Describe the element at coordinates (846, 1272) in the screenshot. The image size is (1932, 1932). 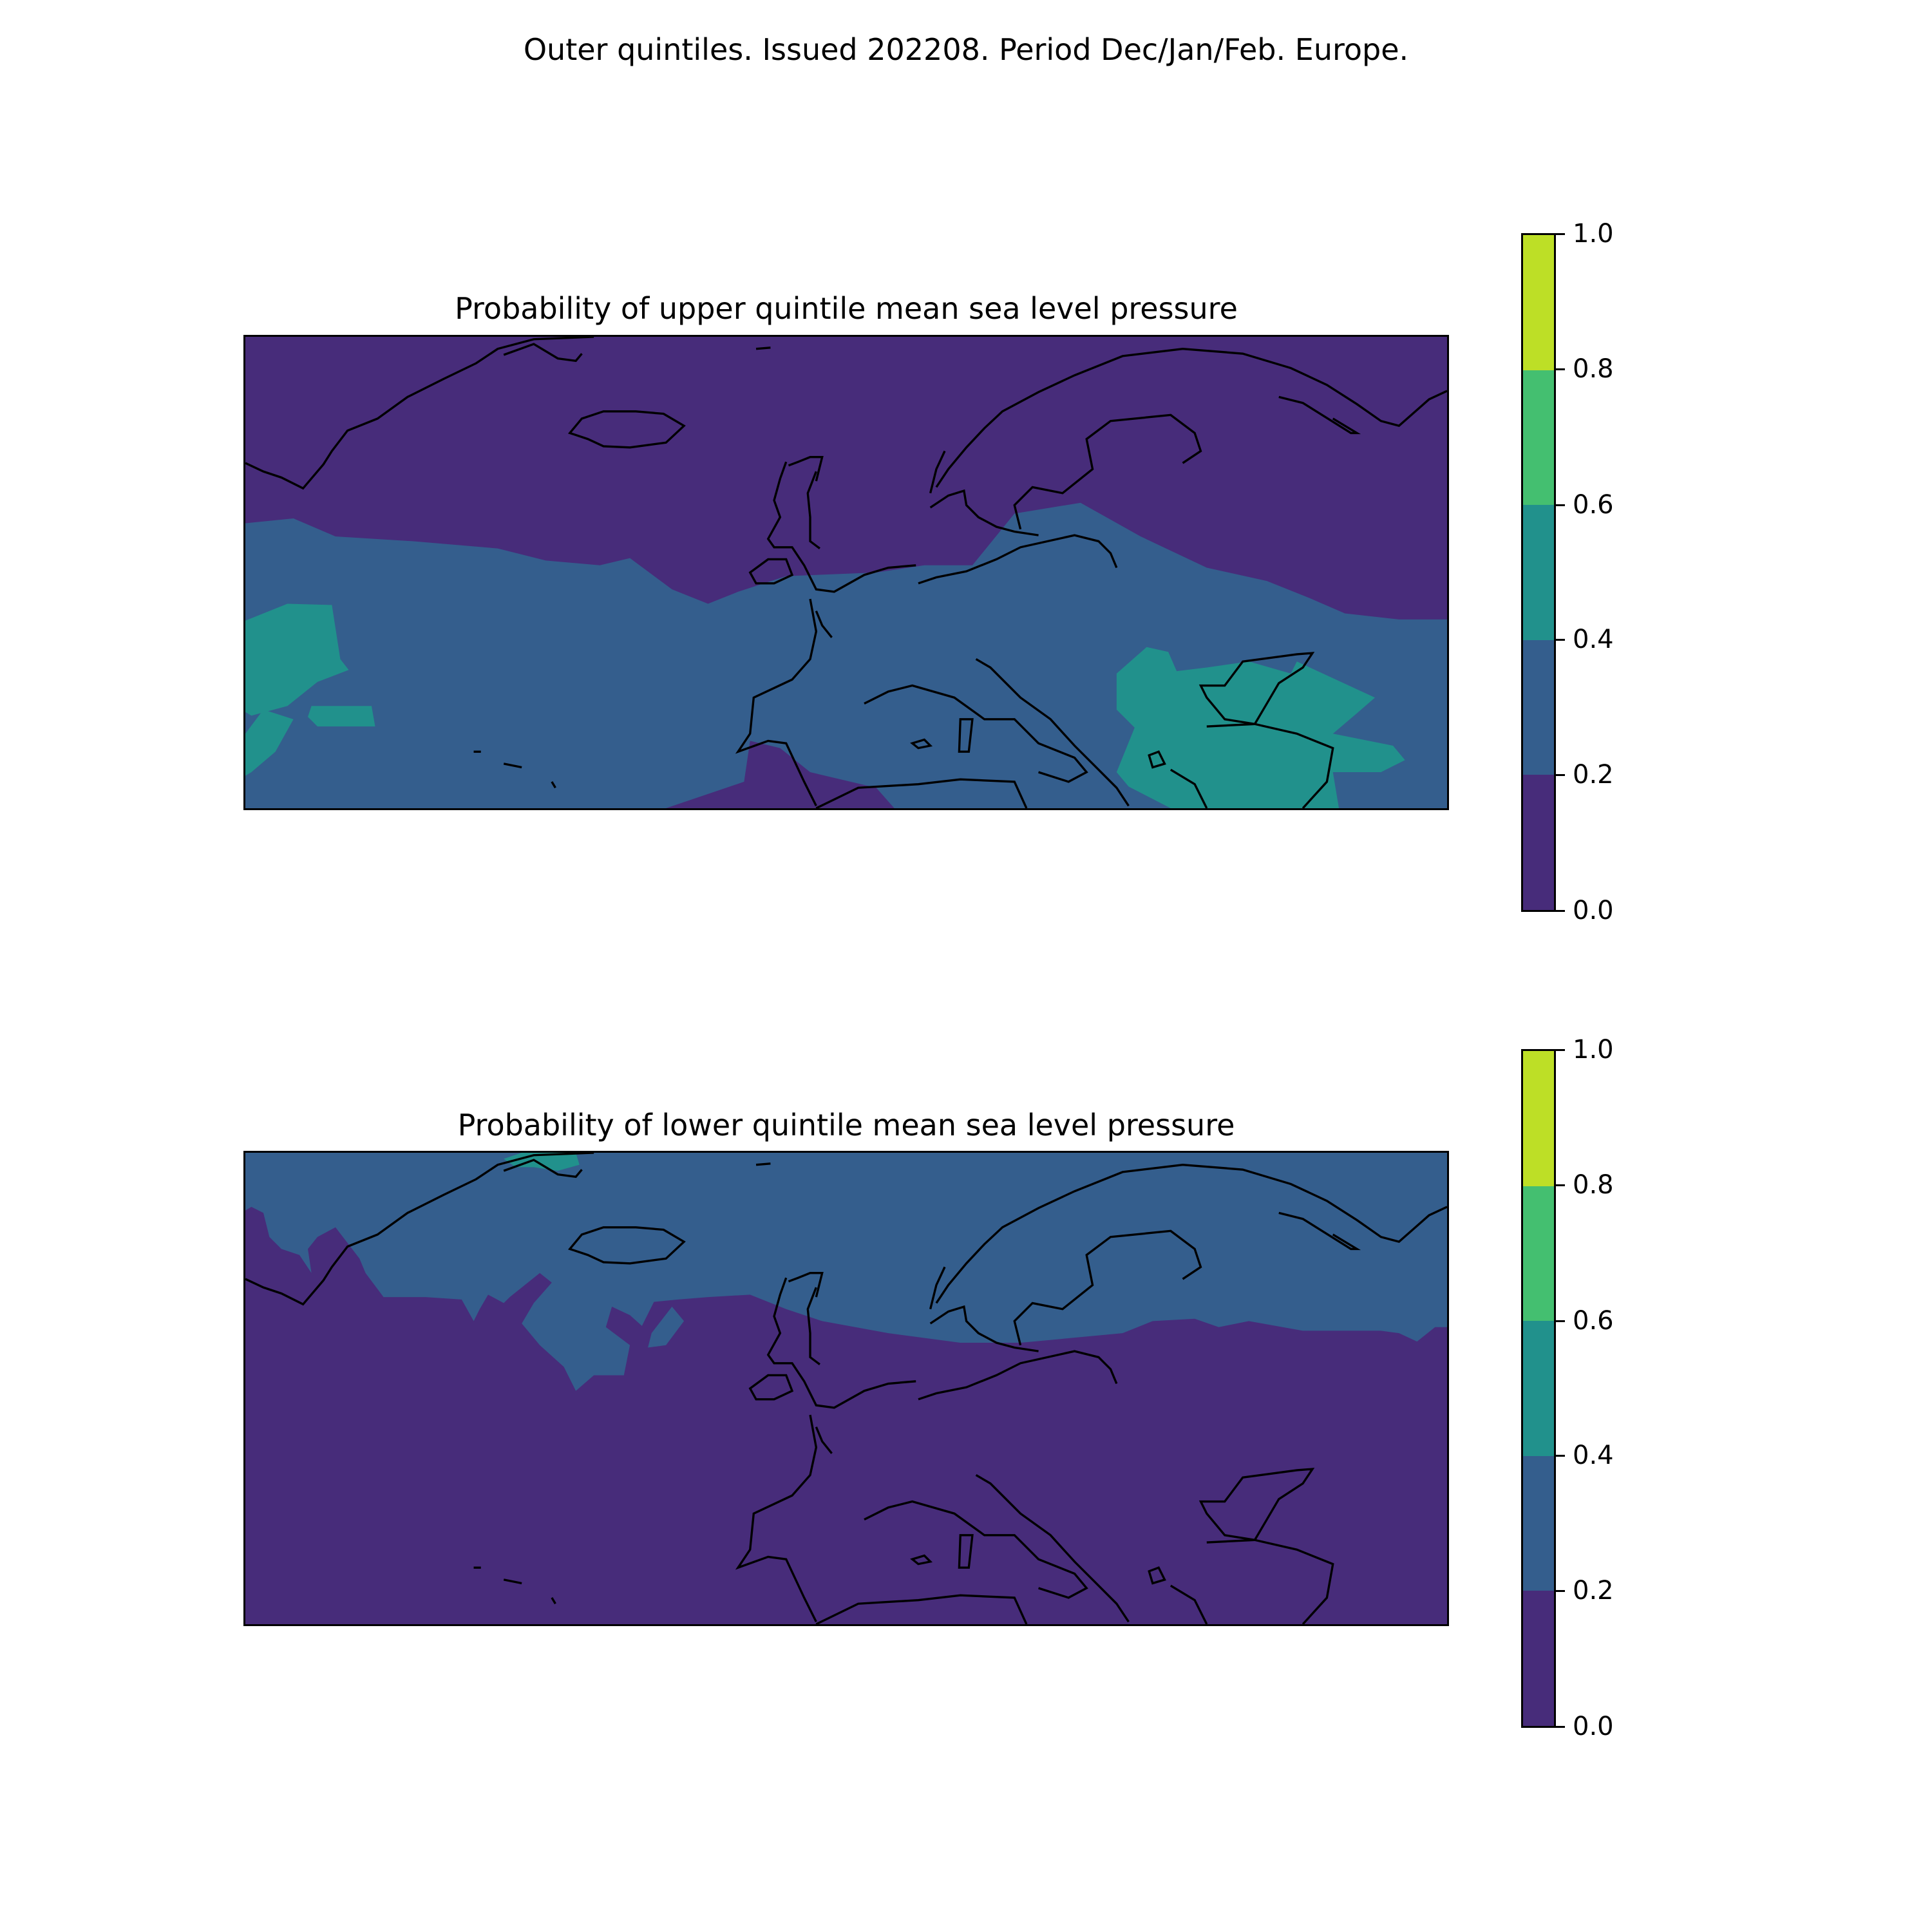
I see `fill-bin-0.2-0.4` at that location.